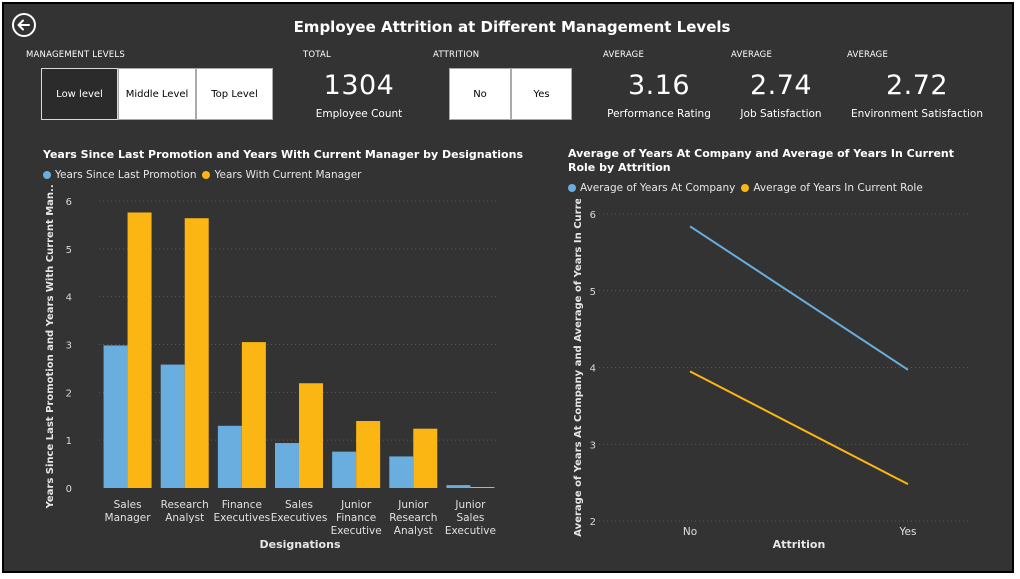 The height and width of the screenshot is (579, 1020). What do you see at coordinates (916, 114) in the screenshot?
I see `kpi-environment-caption: Environment Satisfaction` at bounding box center [916, 114].